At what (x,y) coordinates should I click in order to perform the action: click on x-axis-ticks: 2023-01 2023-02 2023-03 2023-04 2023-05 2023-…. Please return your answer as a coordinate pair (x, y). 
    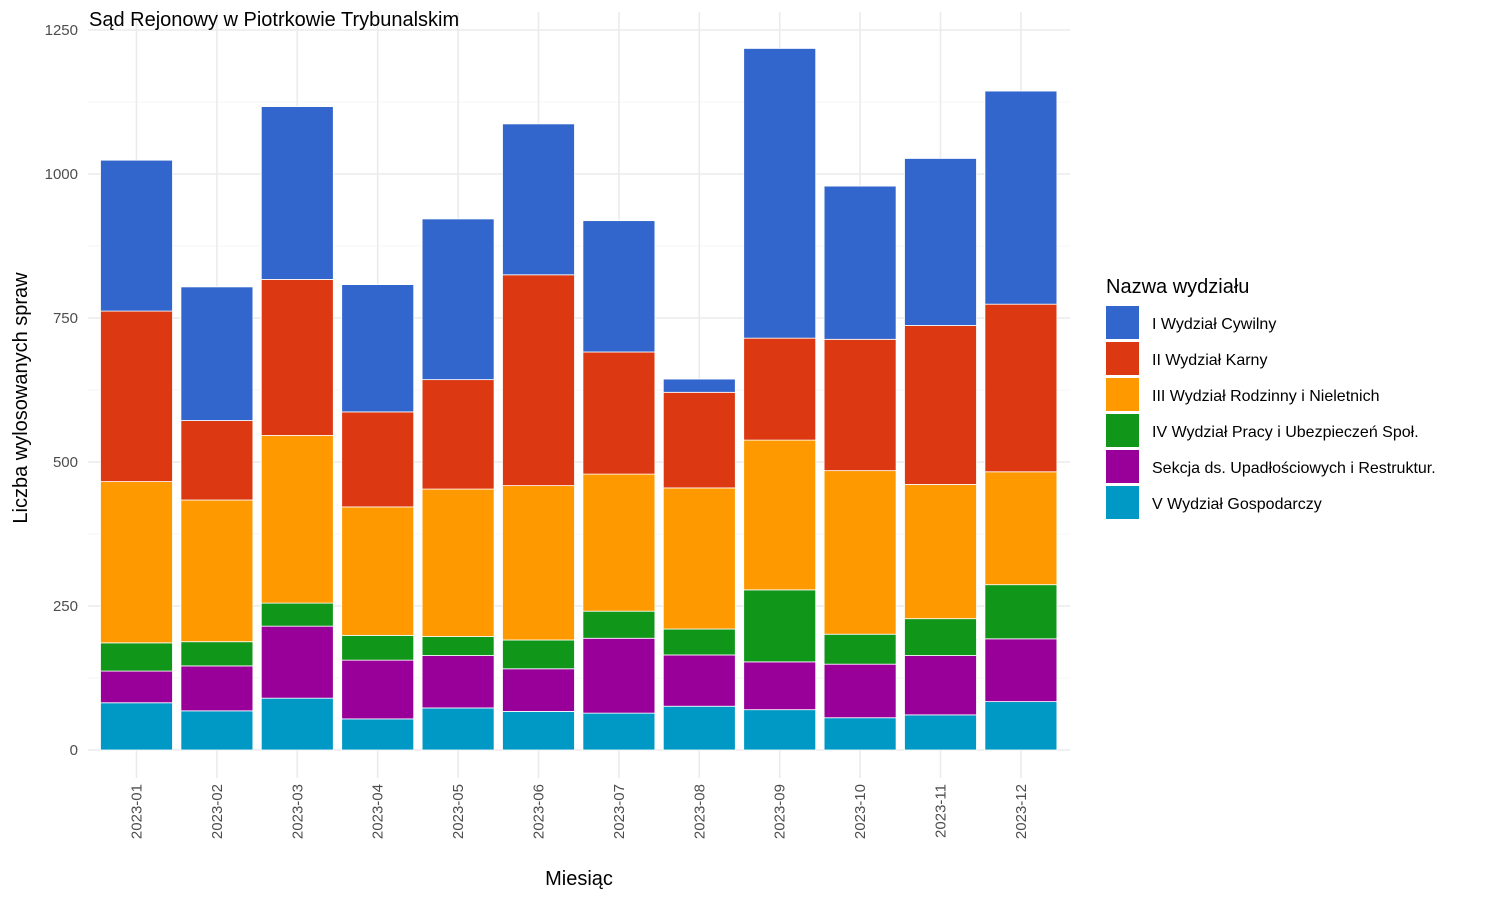
    Looking at the image, I should click on (579, 811).